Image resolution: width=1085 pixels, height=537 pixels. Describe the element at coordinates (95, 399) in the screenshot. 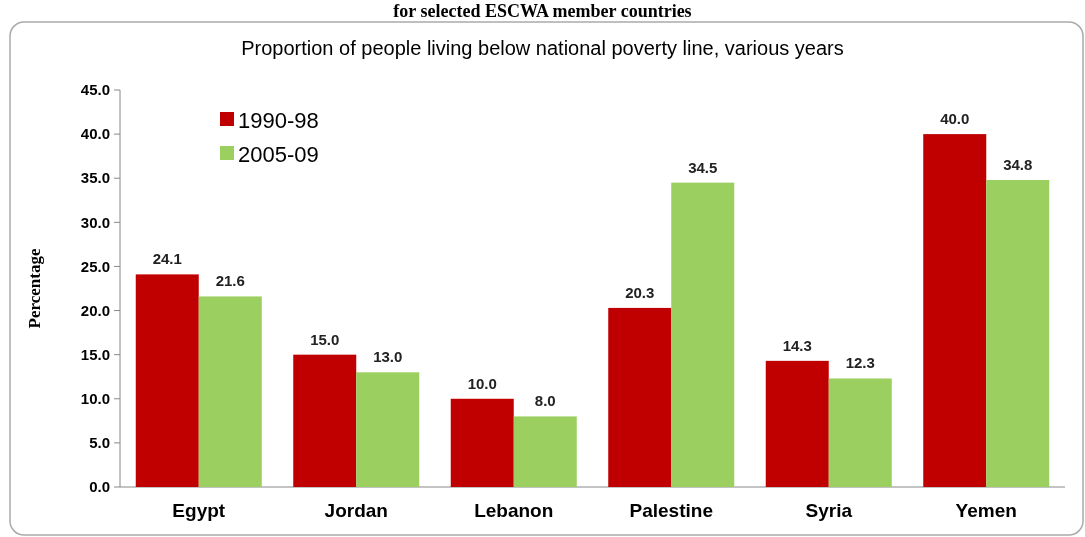

I see `y-tick-label: 10.0` at that location.